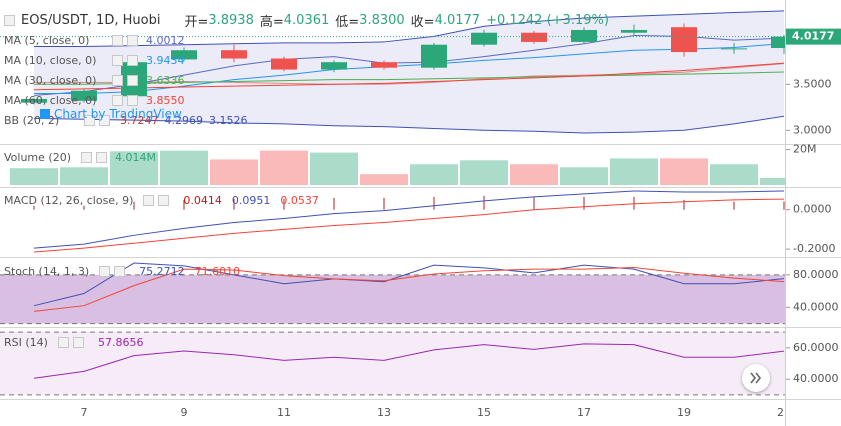  What do you see at coordinates (165, 100) in the screenshot?
I see `legend-value: 3.8550` at bounding box center [165, 100].